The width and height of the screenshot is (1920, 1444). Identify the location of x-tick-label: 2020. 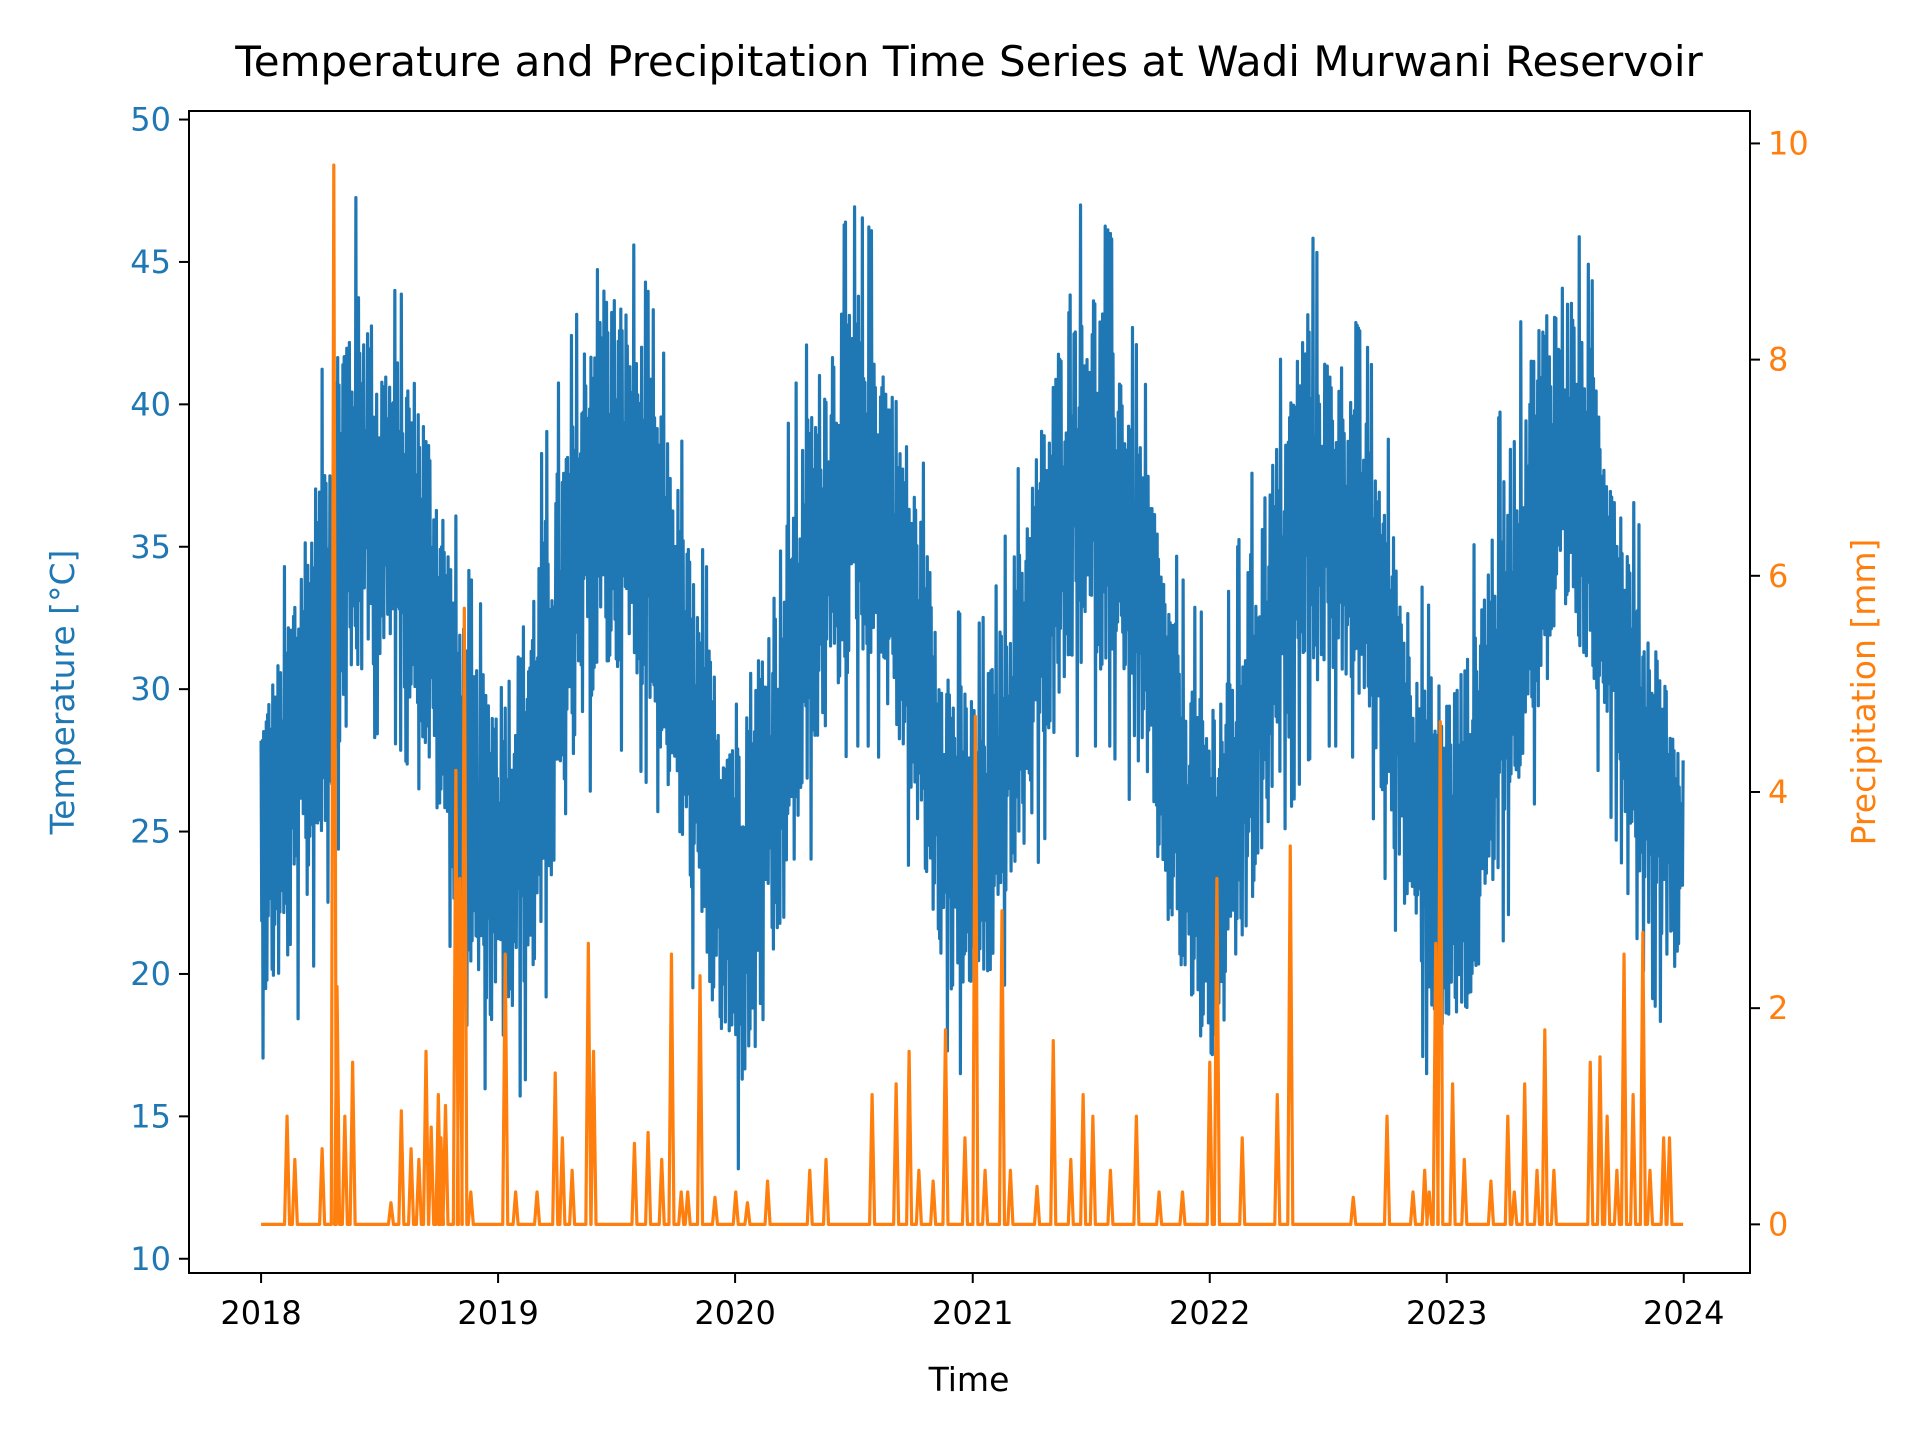
(734, 1313).